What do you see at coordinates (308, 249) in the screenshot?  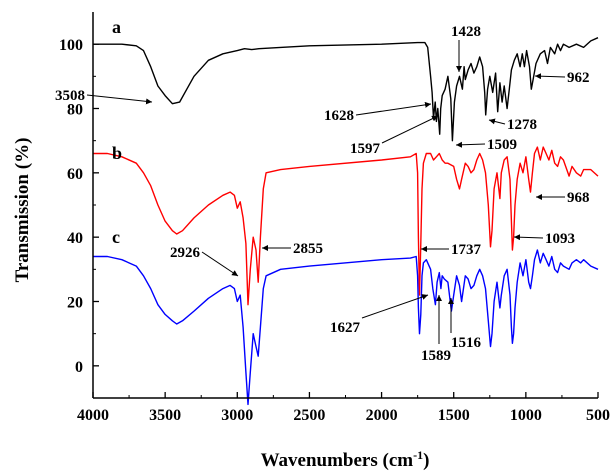 I see `peak-label: 2855` at bounding box center [308, 249].